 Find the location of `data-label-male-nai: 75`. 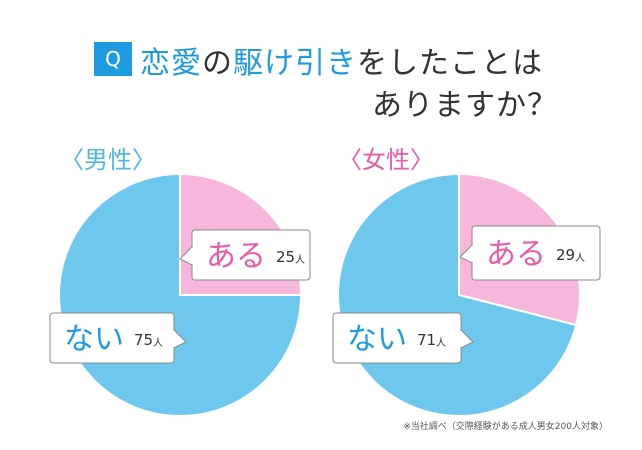

data-label-male-nai: 75 is located at coordinates (143, 340).